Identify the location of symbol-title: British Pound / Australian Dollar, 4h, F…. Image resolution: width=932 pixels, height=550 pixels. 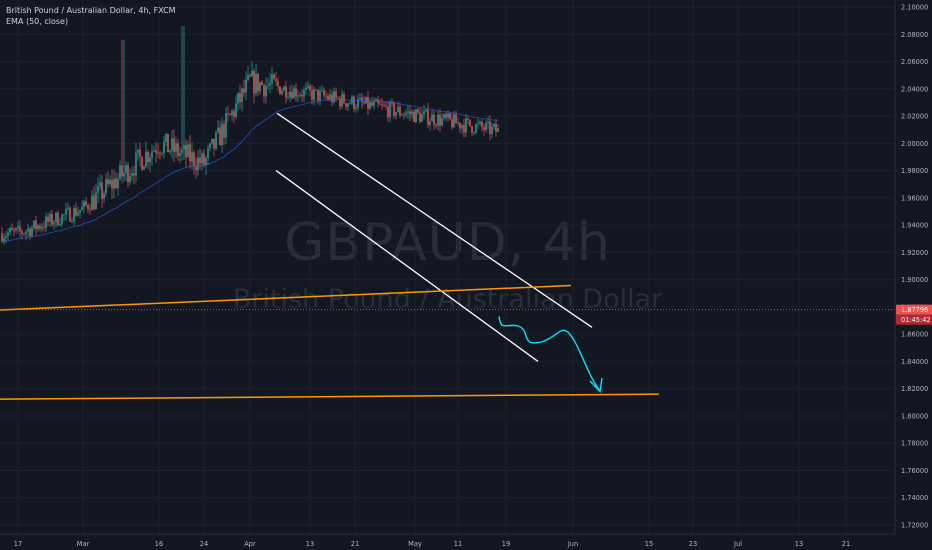
(91, 10).